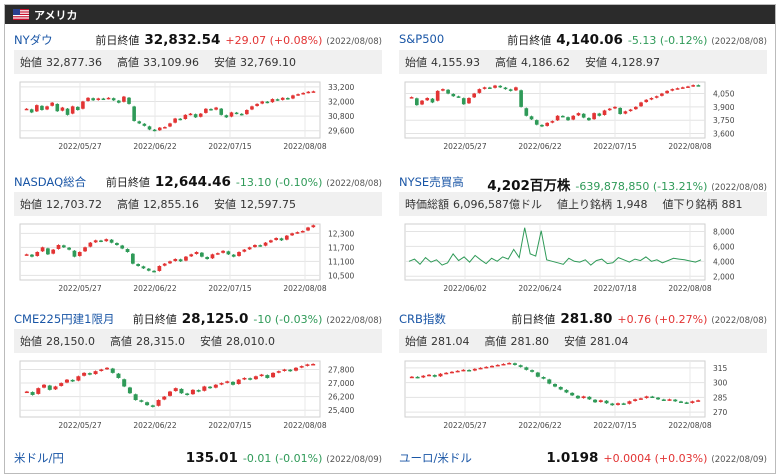 This screenshot has height=476, width=780. Describe the element at coordinates (422, 319) in the screenshot. I see `panel-name-link: CRB指数` at that location.